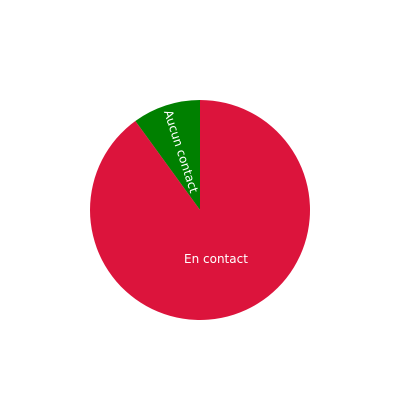 The height and width of the screenshot is (404, 400). Describe the element at coordinates (167, 155) in the screenshot. I see `pie-slice-aucun-contact` at that location.